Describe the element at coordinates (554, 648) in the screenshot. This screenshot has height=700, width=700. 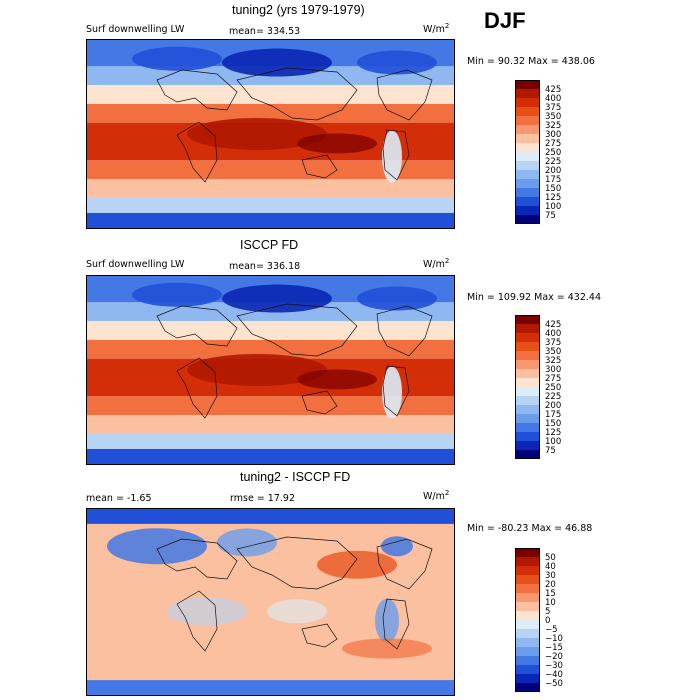
I see `colorbar-tick-label: −15` at that location.